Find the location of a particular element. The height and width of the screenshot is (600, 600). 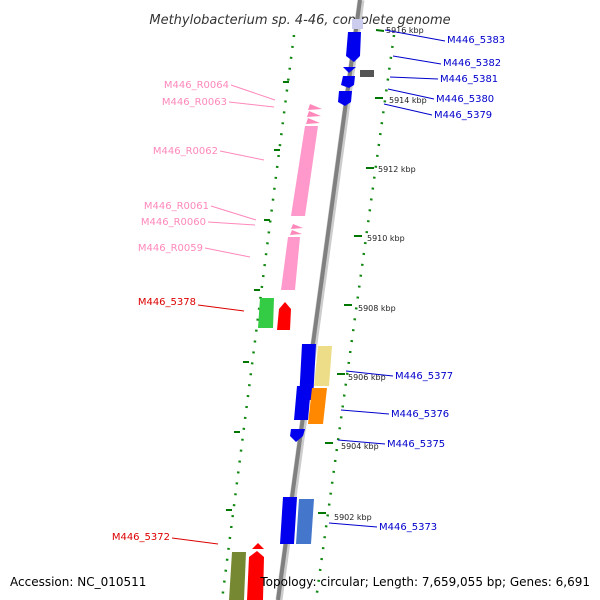

accession-text: Accession: NC_010511 is located at coordinates (78, 582).